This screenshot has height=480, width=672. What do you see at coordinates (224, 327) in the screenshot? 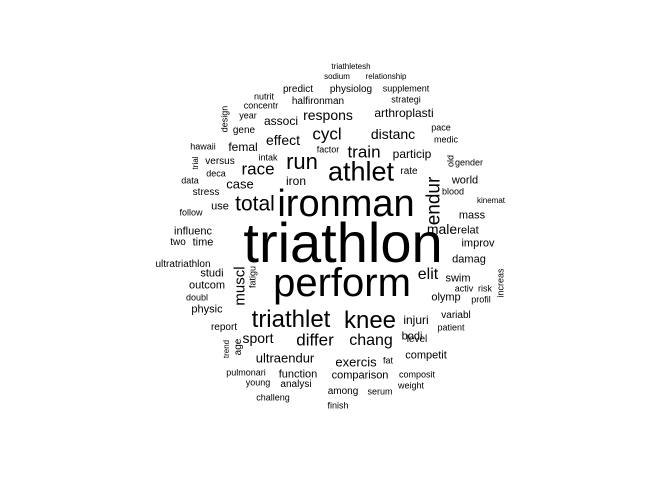
I see `word: report` at bounding box center [224, 327].